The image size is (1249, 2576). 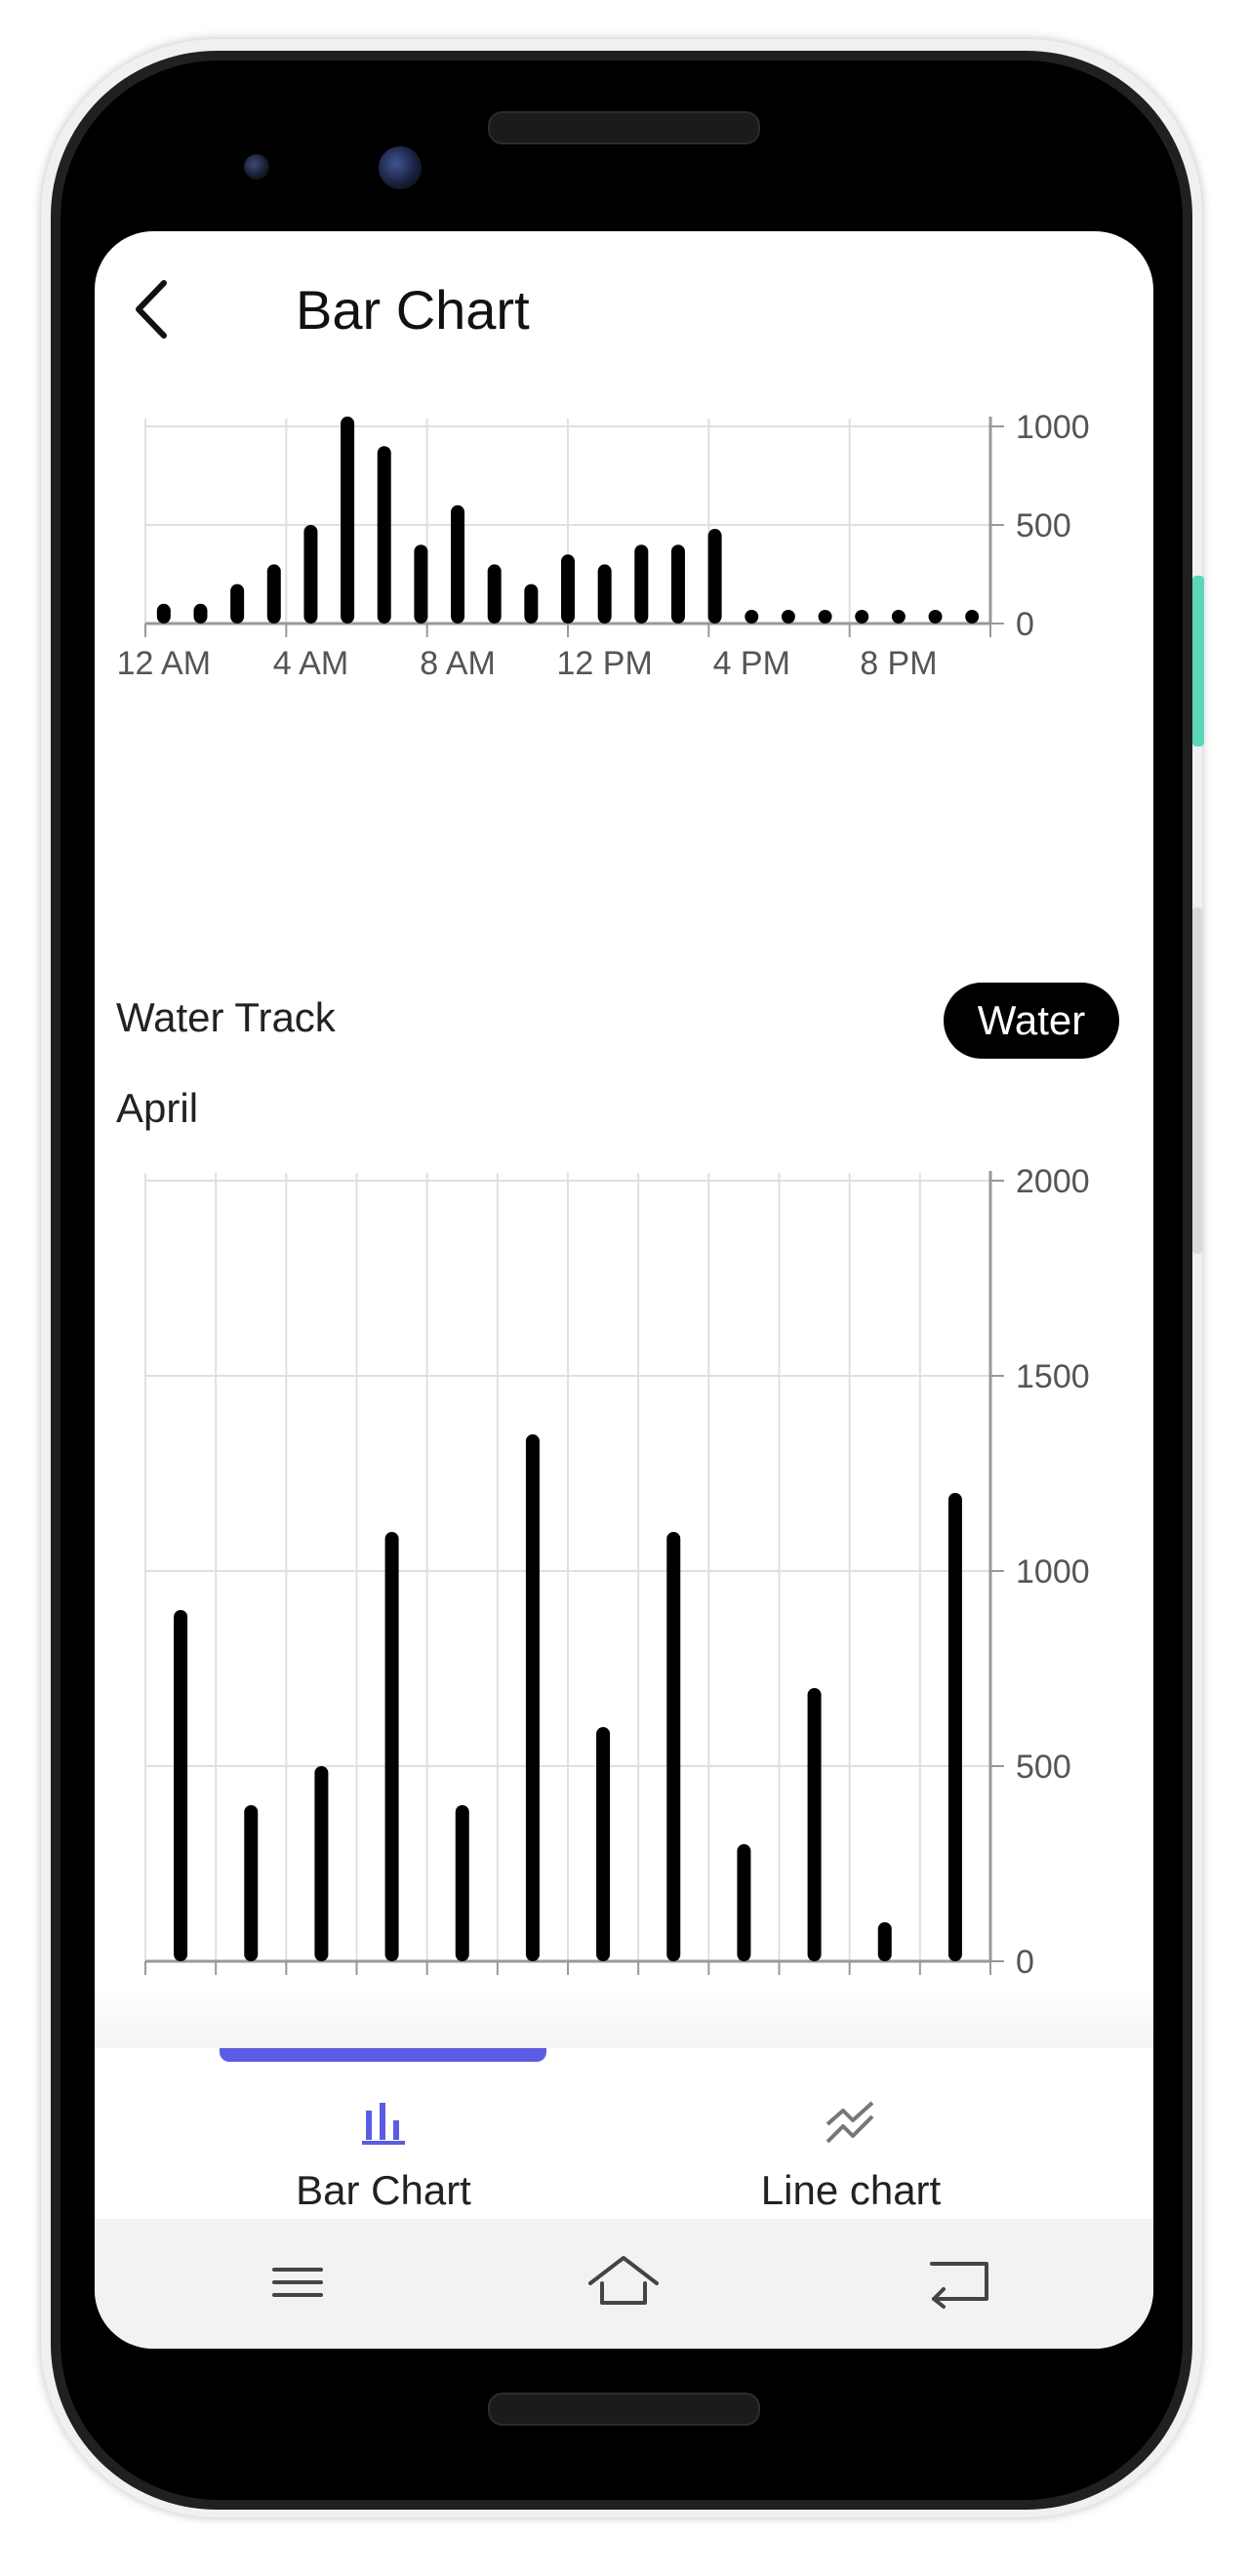 I want to click on month-label: April, so click(x=157, y=1108).